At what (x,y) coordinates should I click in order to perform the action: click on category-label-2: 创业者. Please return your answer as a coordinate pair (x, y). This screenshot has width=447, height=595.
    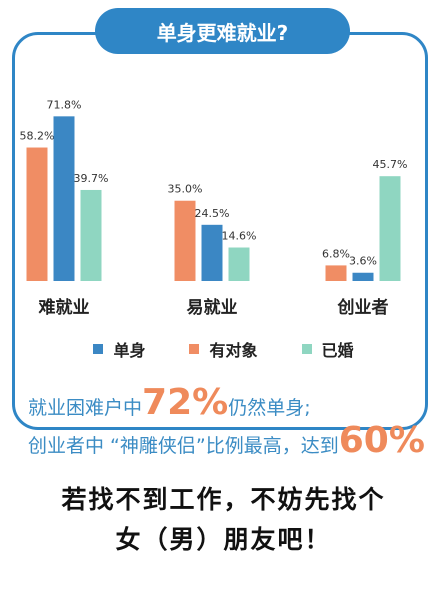
    Looking at the image, I should click on (363, 307).